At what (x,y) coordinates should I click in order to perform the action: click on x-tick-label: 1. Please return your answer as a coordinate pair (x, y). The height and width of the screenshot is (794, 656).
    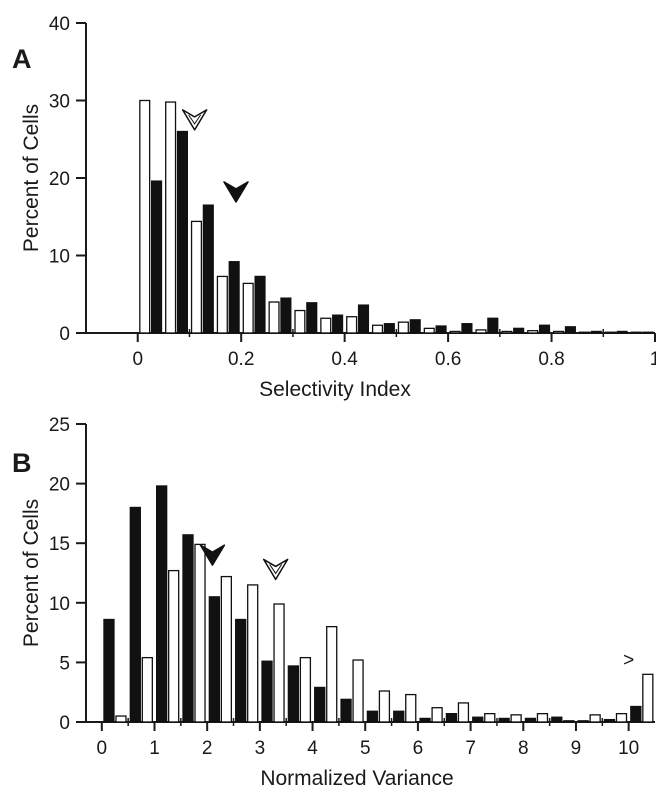
    Looking at the image, I should click on (154, 748).